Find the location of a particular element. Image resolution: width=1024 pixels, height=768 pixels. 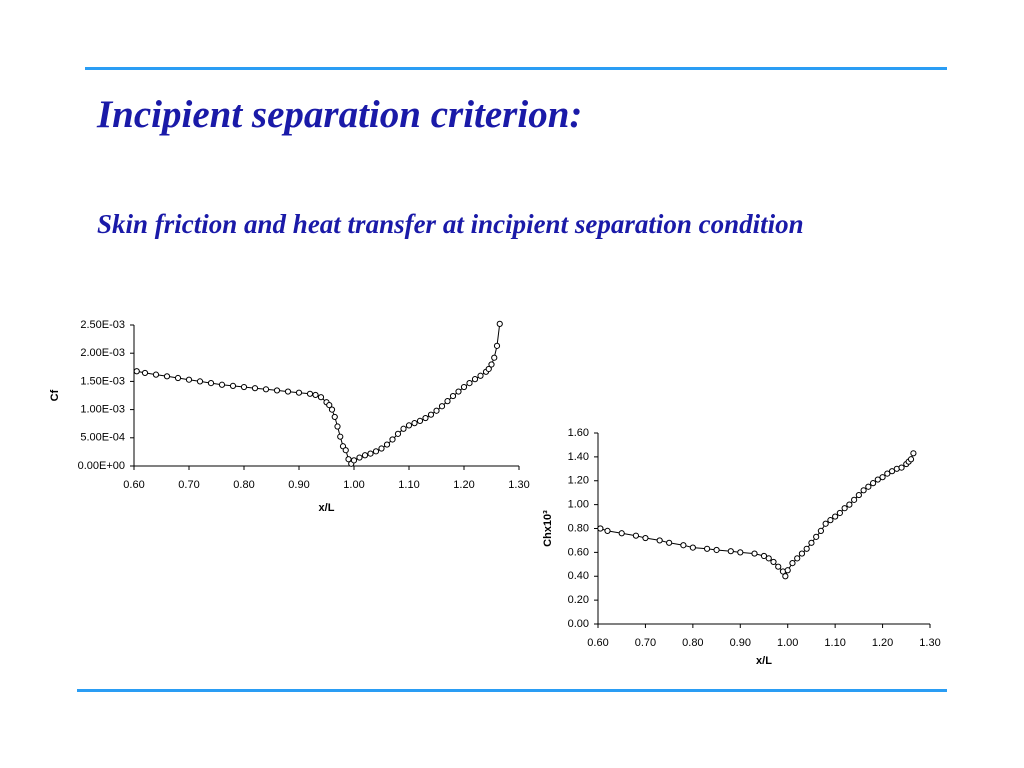

y-tick-label: 1.20 is located at coordinates (578, 481).